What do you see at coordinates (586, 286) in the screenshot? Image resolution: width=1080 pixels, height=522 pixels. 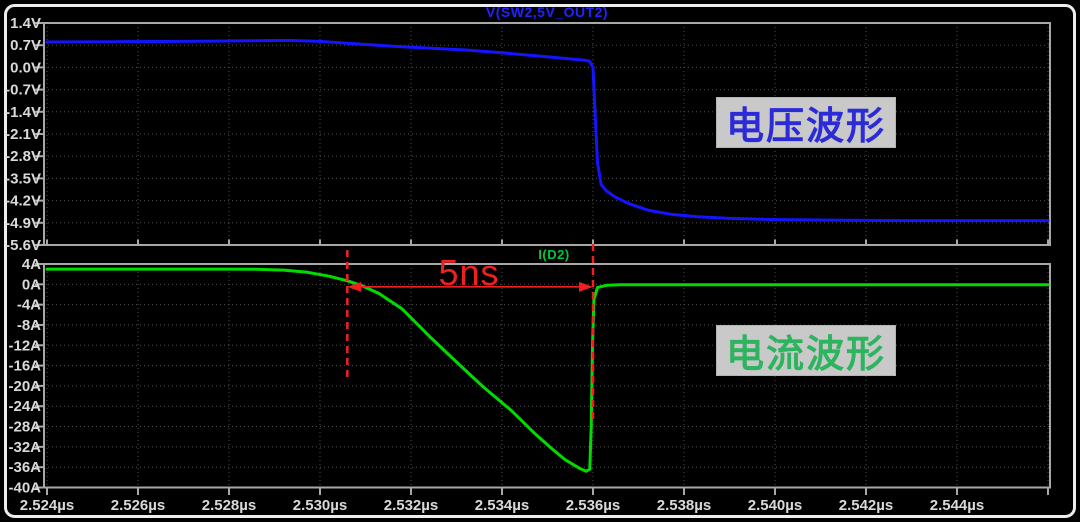 I see `arrowhead-right` at bounding box center [586, 286].